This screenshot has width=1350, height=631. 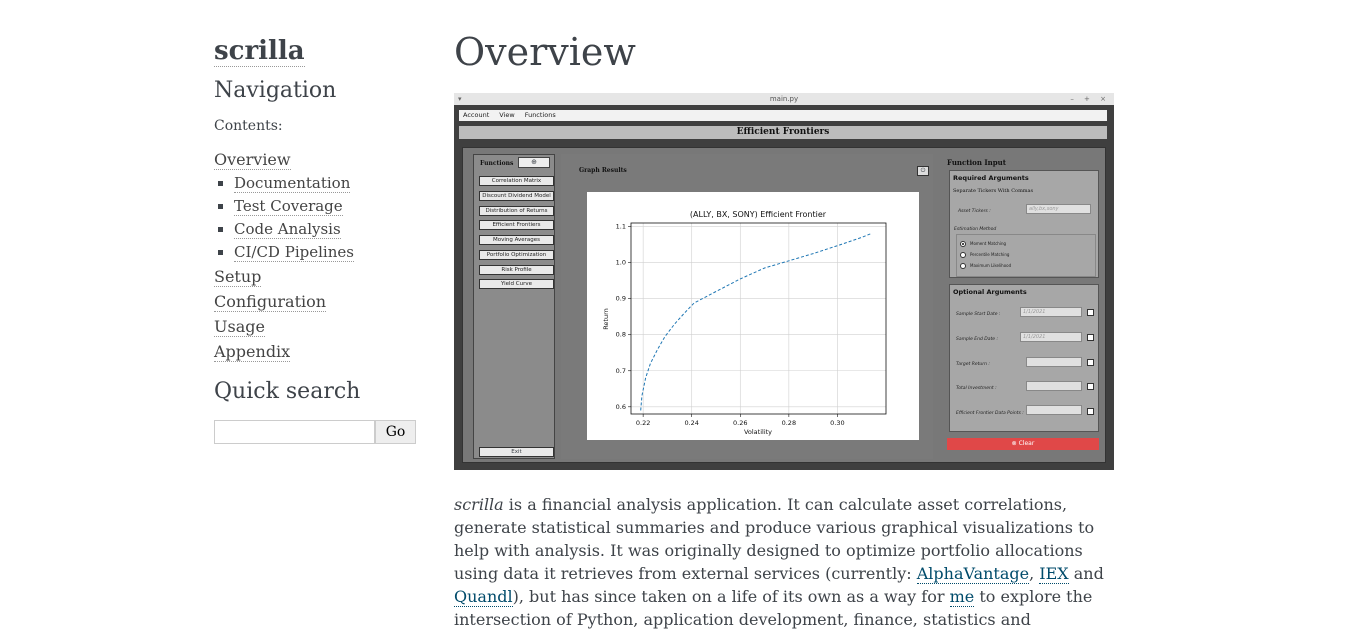 What do you see at coordinates (603, 170) in the screenshot?
I see `graph-results-label: Graph Results` at bounding box center [603, 170].